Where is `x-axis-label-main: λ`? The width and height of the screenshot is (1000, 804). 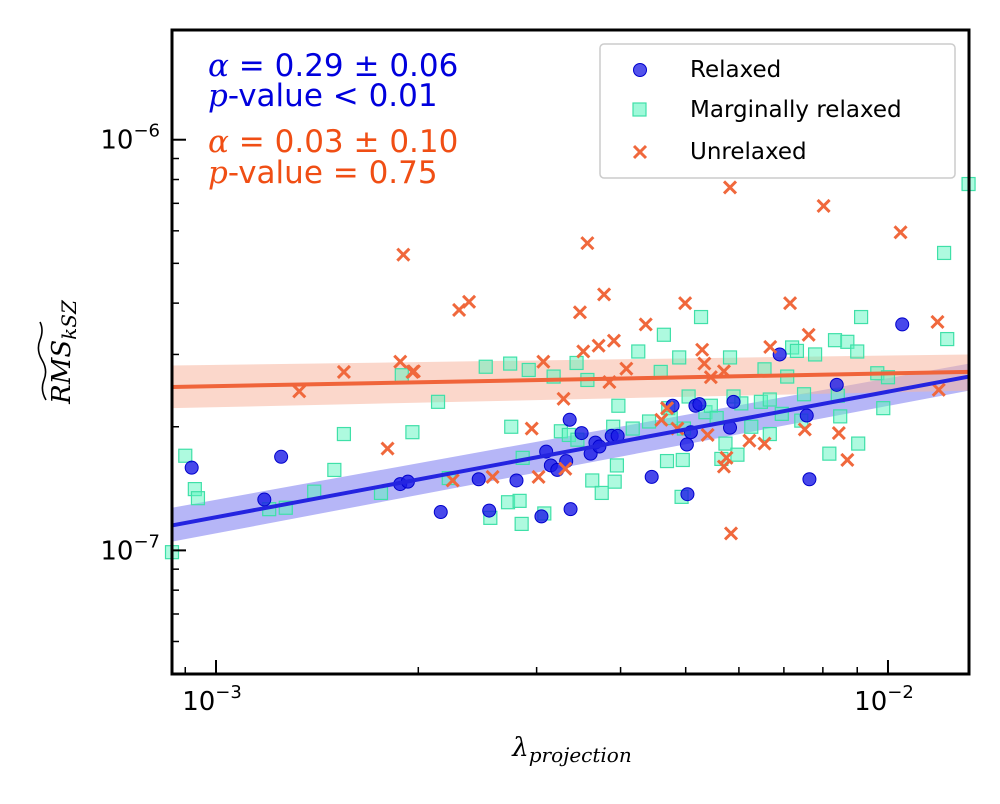 x-axis-label-main: λ is located at coordinates (519, 748).